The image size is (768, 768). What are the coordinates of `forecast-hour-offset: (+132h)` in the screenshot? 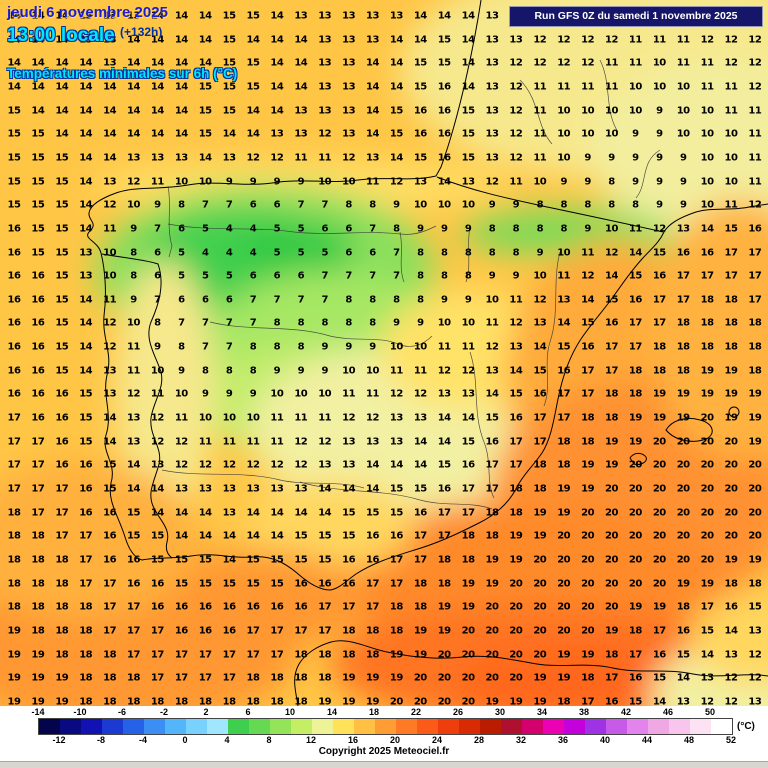 It's located at (141, 32).